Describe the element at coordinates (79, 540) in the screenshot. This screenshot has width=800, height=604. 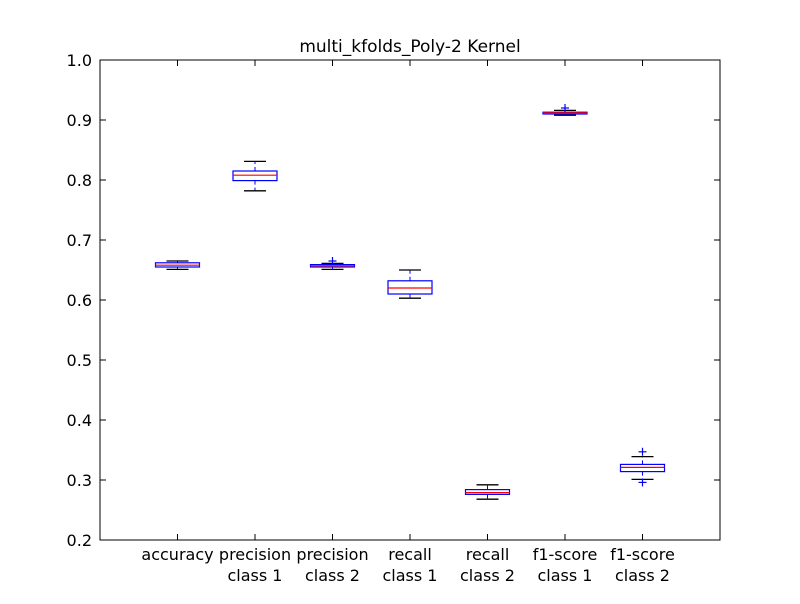
I see `y-tick-label: 0.2` at that location.